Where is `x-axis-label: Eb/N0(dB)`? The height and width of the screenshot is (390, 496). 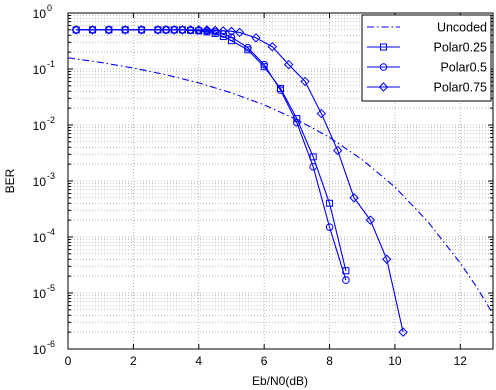 x-axis-label: Eb/N0(dB) is located at coordinates (280, 381).